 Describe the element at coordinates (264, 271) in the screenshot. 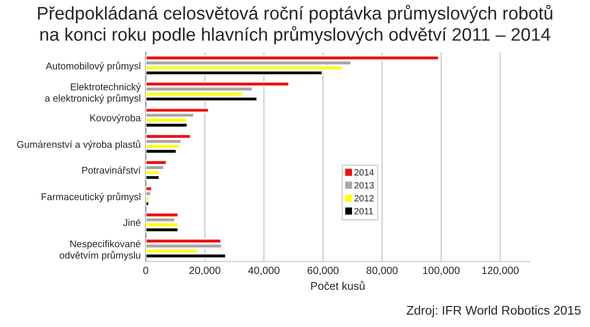

I see `x-tick-label: 40,000` at that location.